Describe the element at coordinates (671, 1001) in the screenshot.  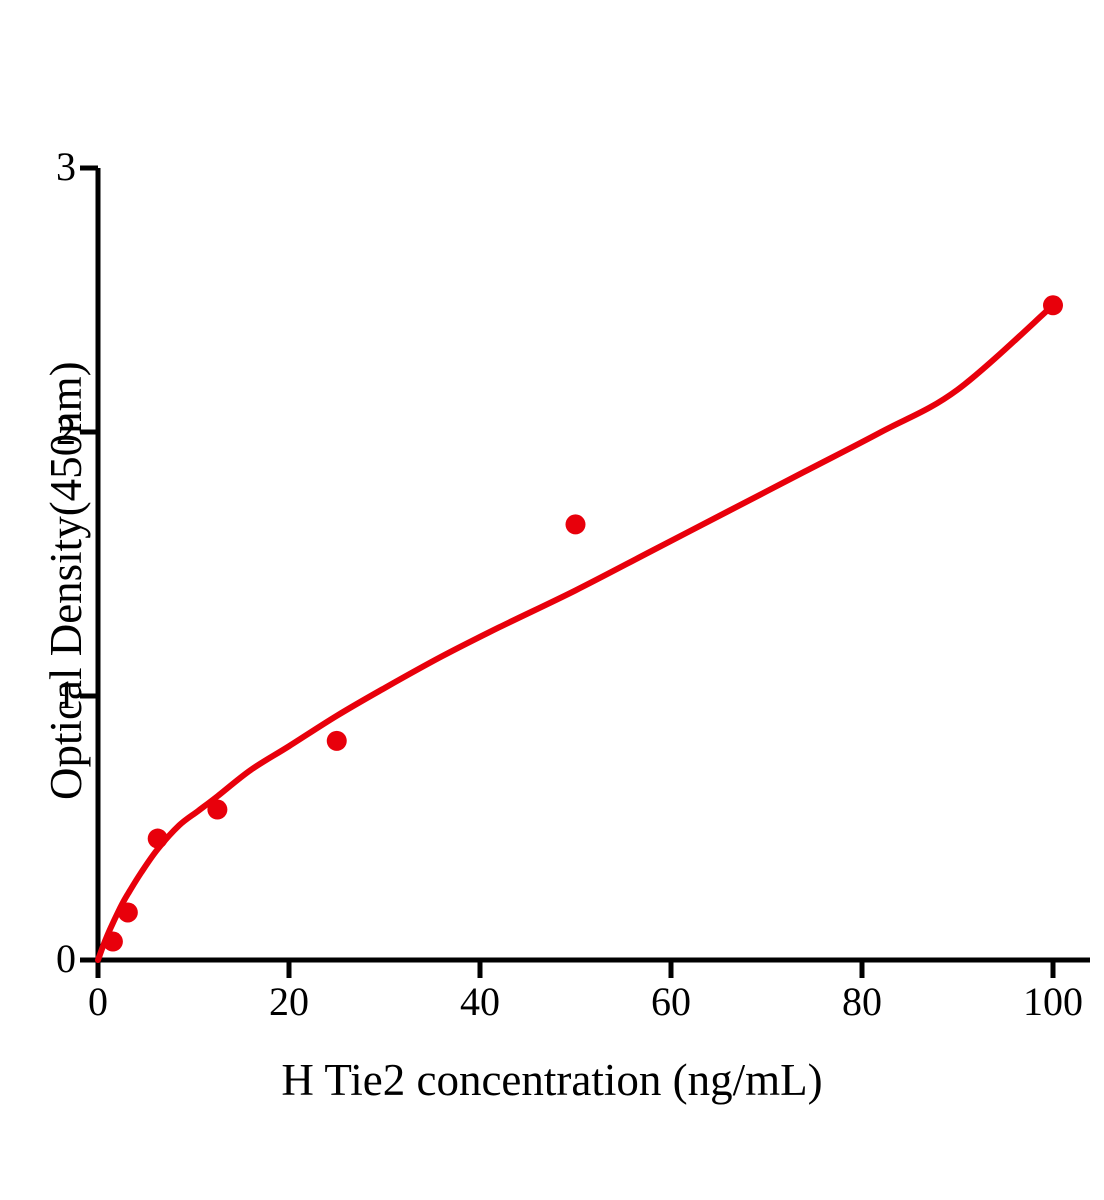
I see `x-tick-label: 60` at that location.